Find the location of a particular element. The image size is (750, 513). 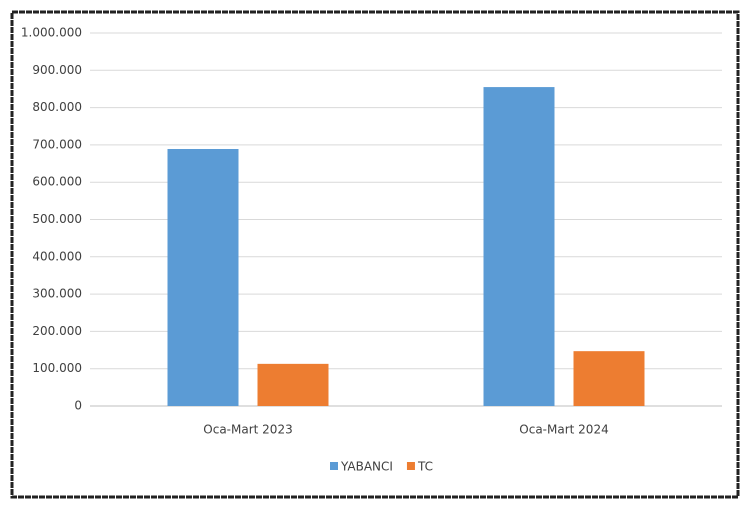

x-tick-label: Oca-Mart 2024 is located at coordinates (563, 430).